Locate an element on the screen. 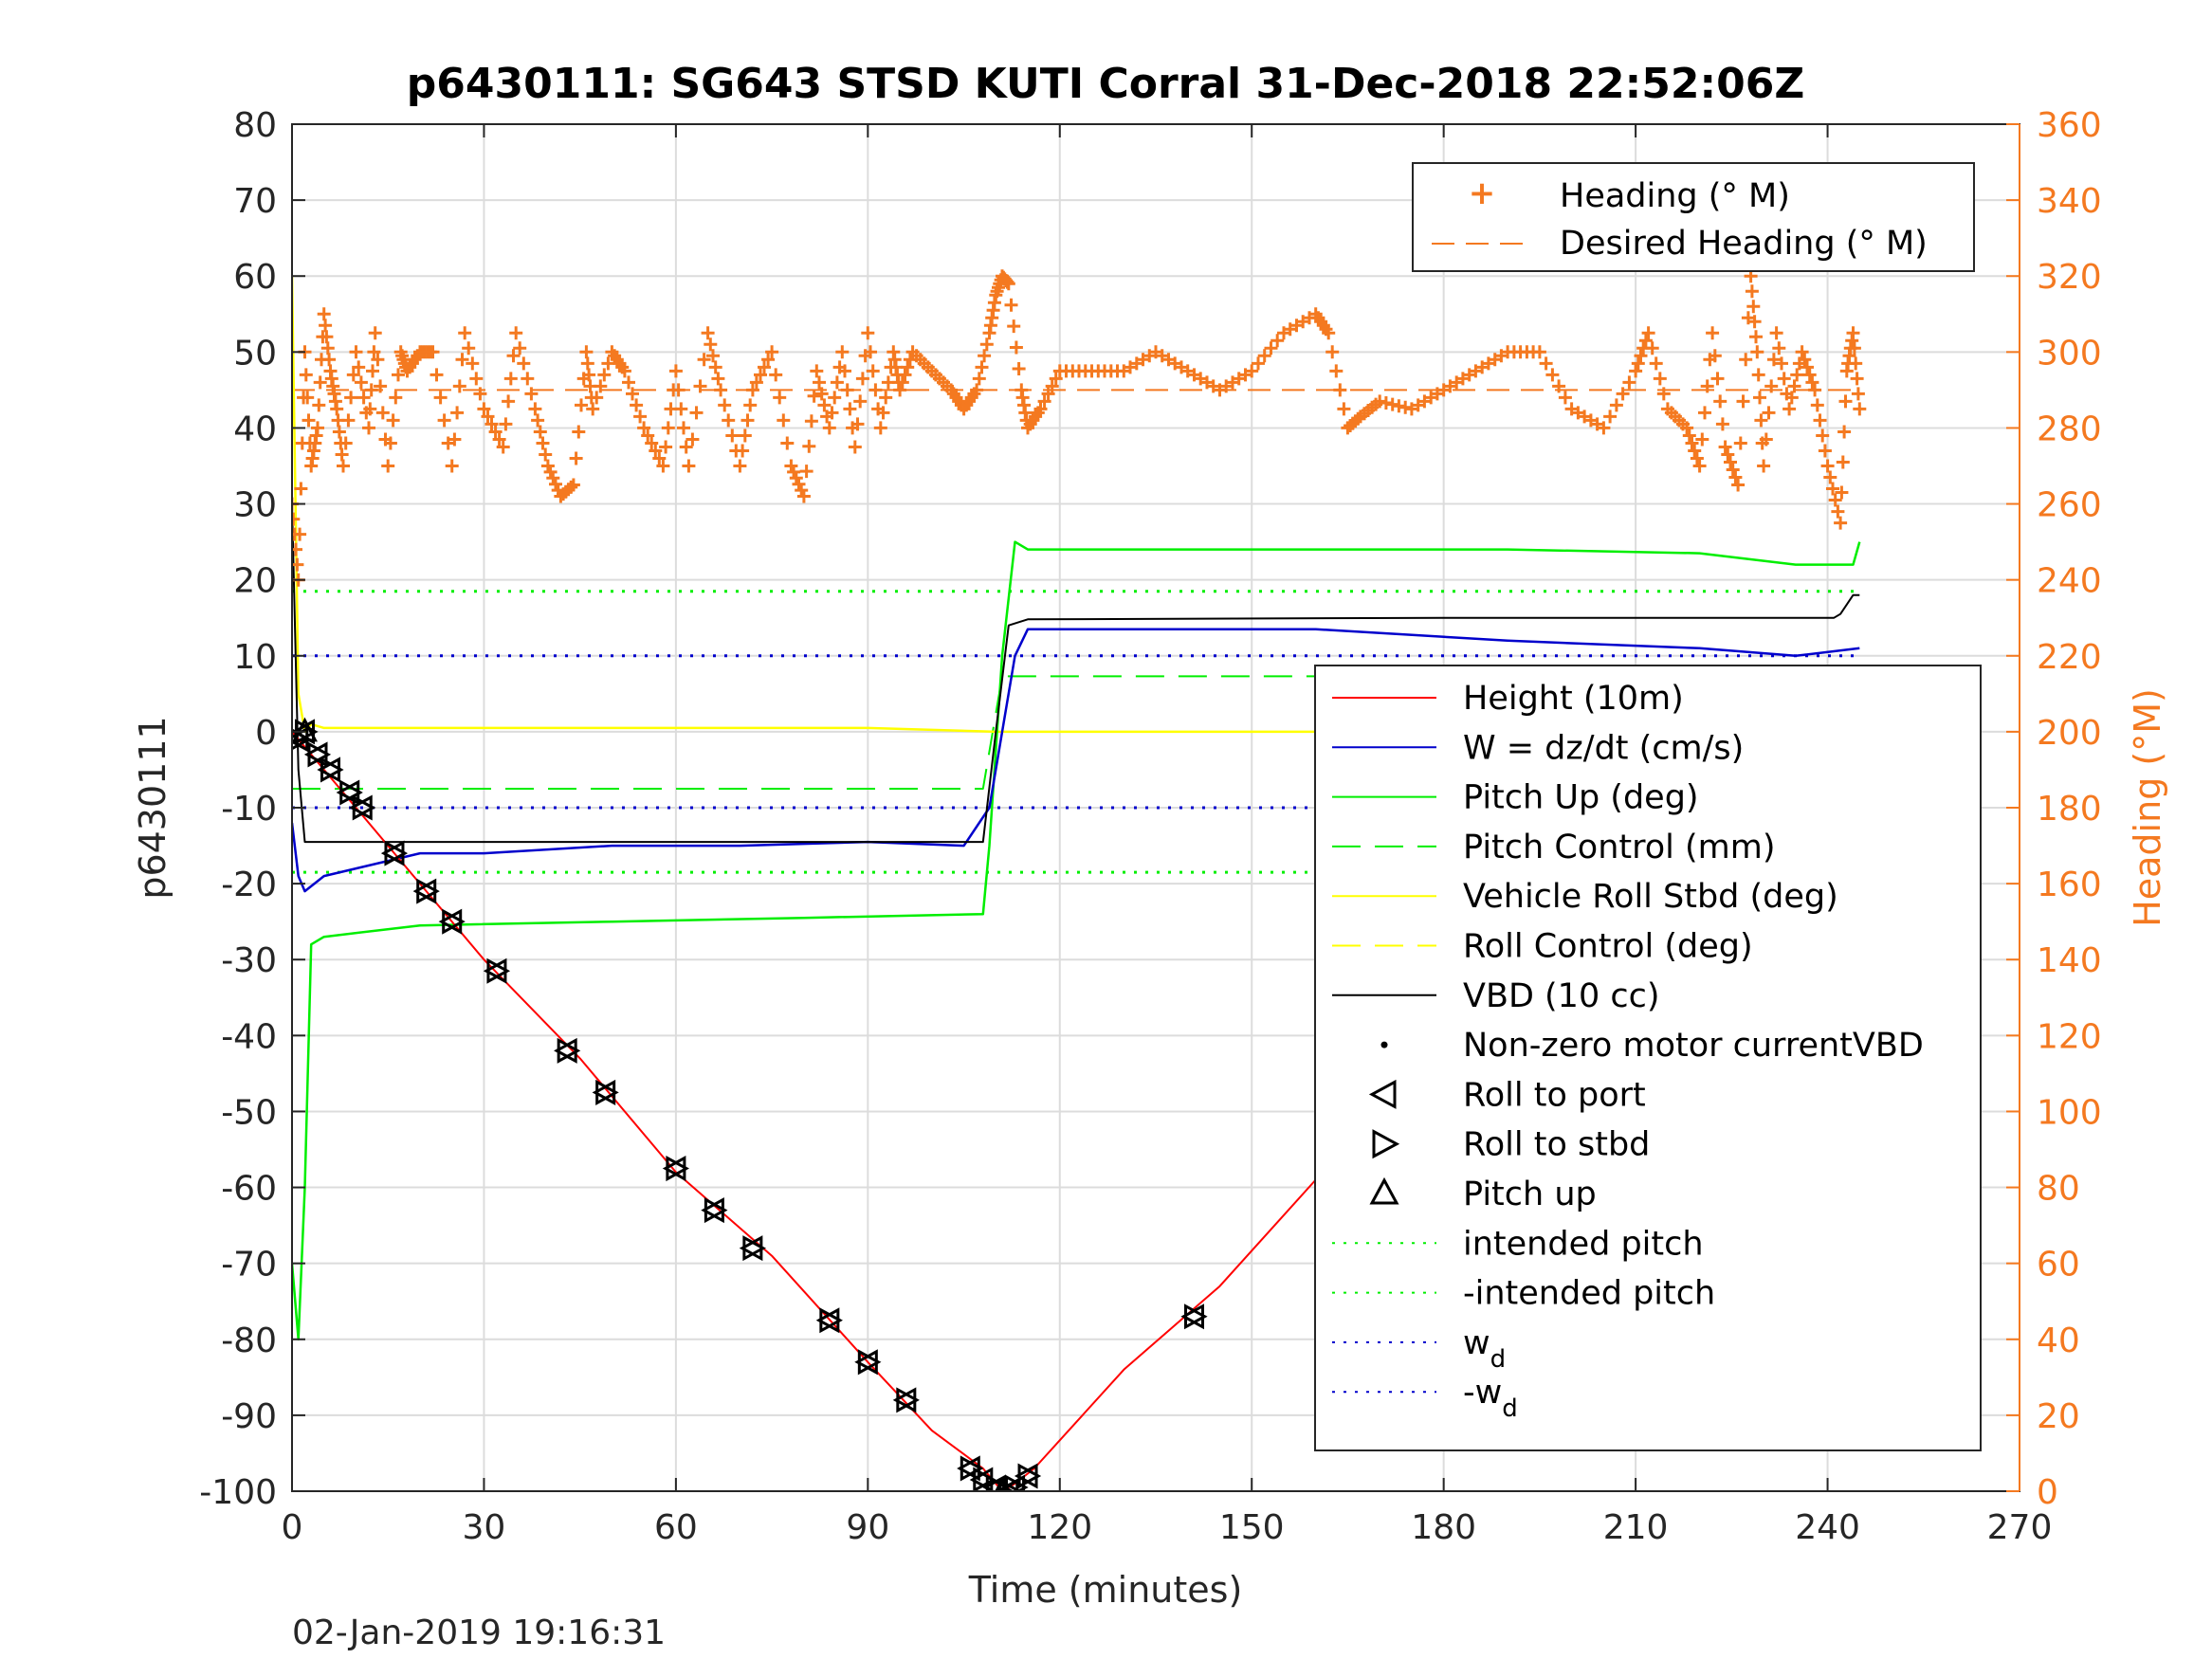  y2-tick-label: 20 is located at coordinates (2058, 1416).